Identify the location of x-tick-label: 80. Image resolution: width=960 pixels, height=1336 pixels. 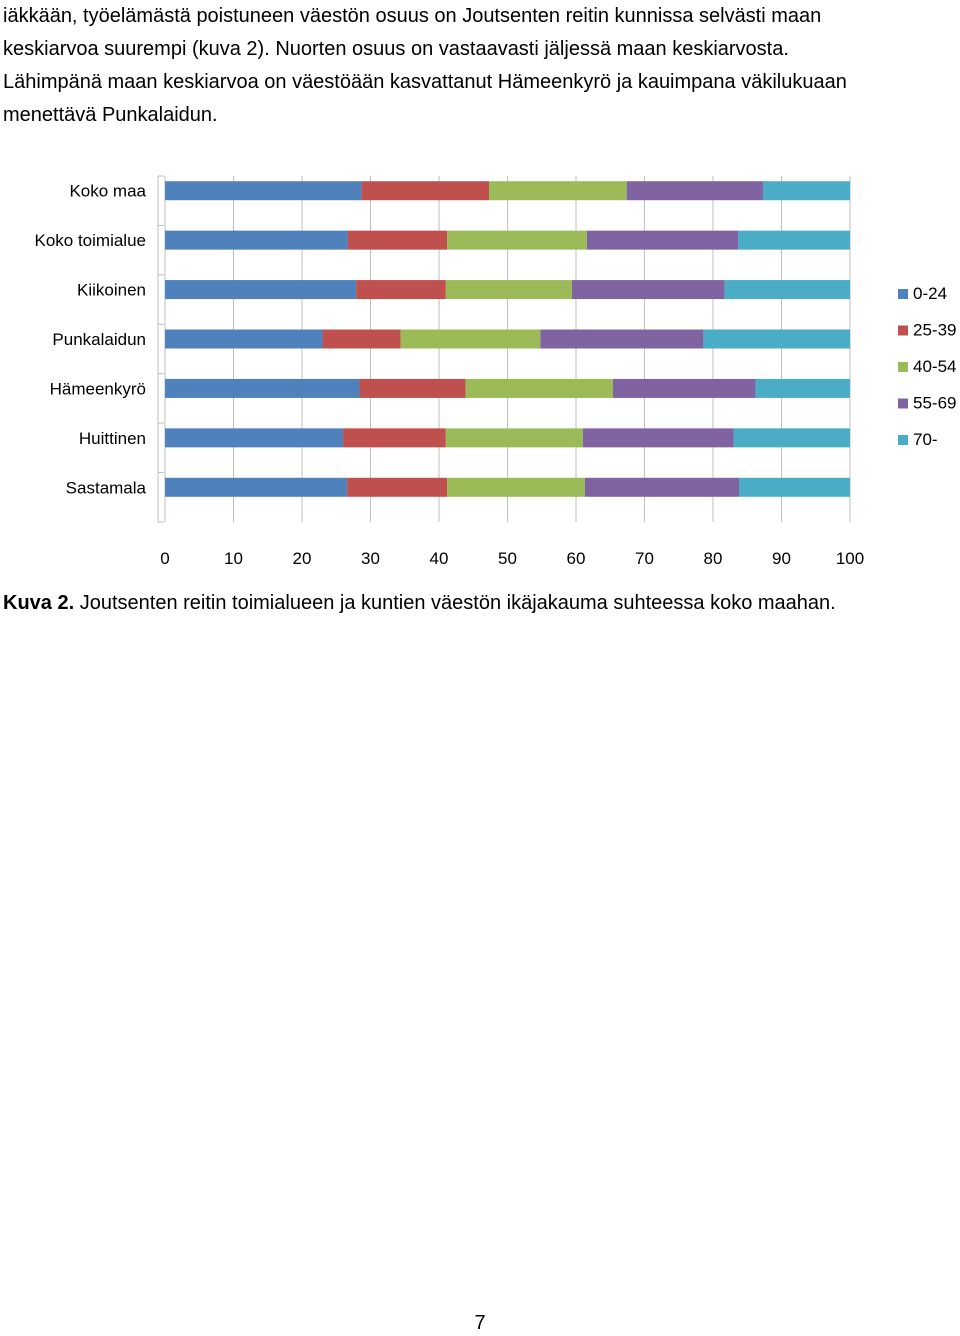
(713, 558).